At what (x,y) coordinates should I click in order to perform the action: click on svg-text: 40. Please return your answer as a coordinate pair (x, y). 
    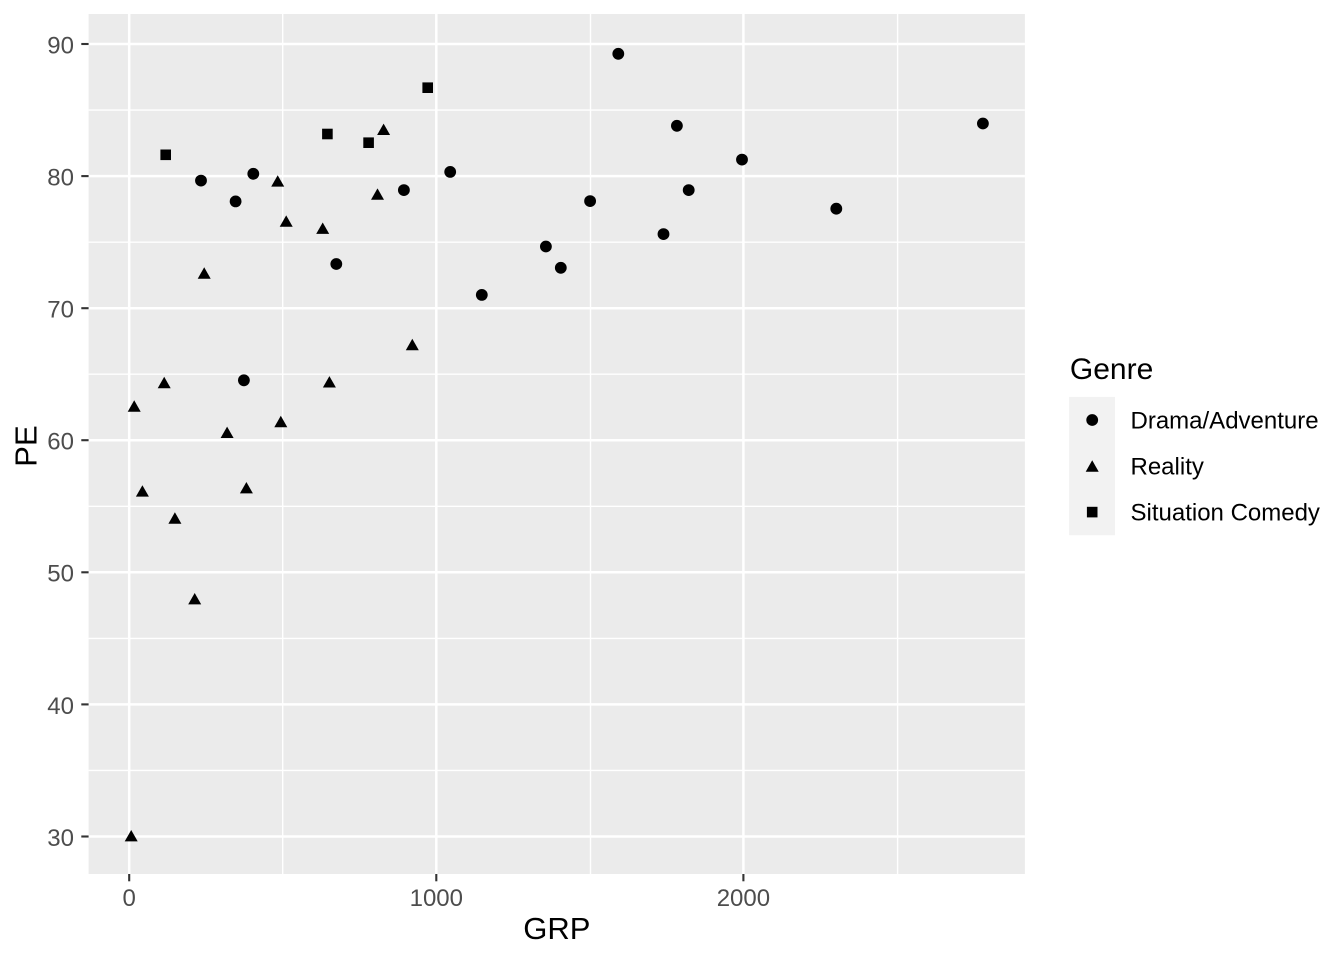
    Looking at the image, I should click on (60, 706).